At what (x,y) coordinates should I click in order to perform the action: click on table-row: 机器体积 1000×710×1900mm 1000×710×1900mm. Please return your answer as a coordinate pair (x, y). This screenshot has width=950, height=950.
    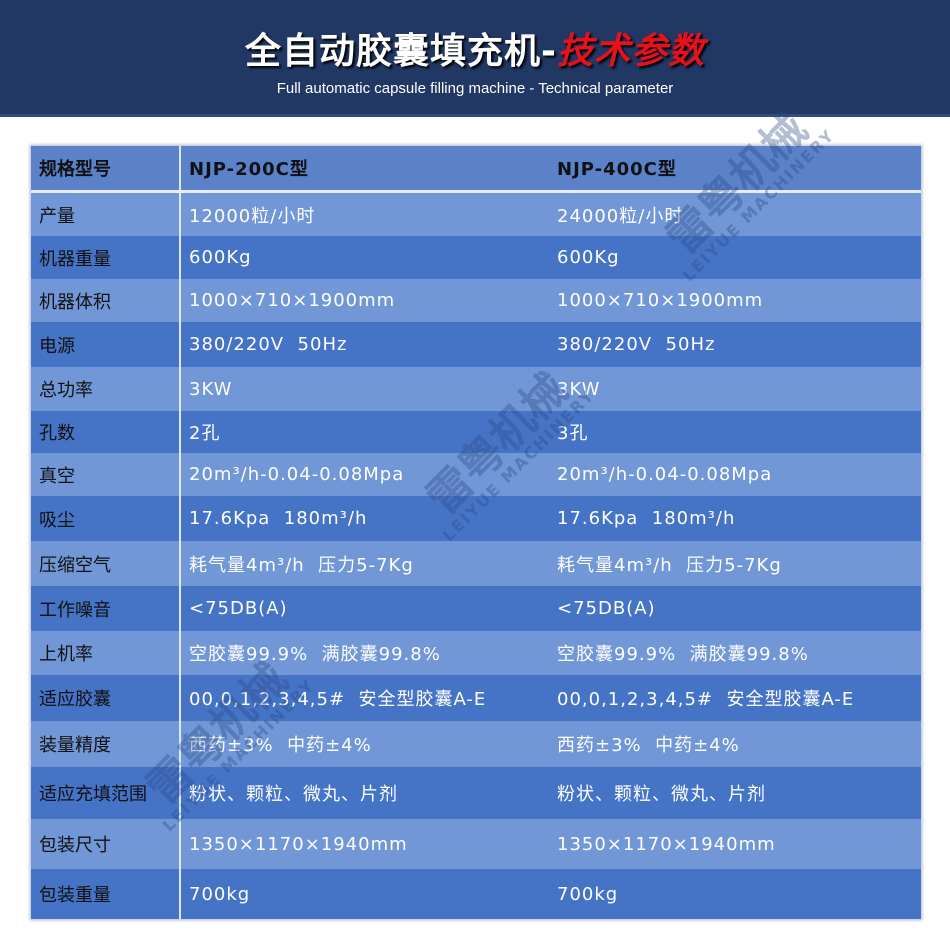
    Looking at the image, I should click on (476, 300).